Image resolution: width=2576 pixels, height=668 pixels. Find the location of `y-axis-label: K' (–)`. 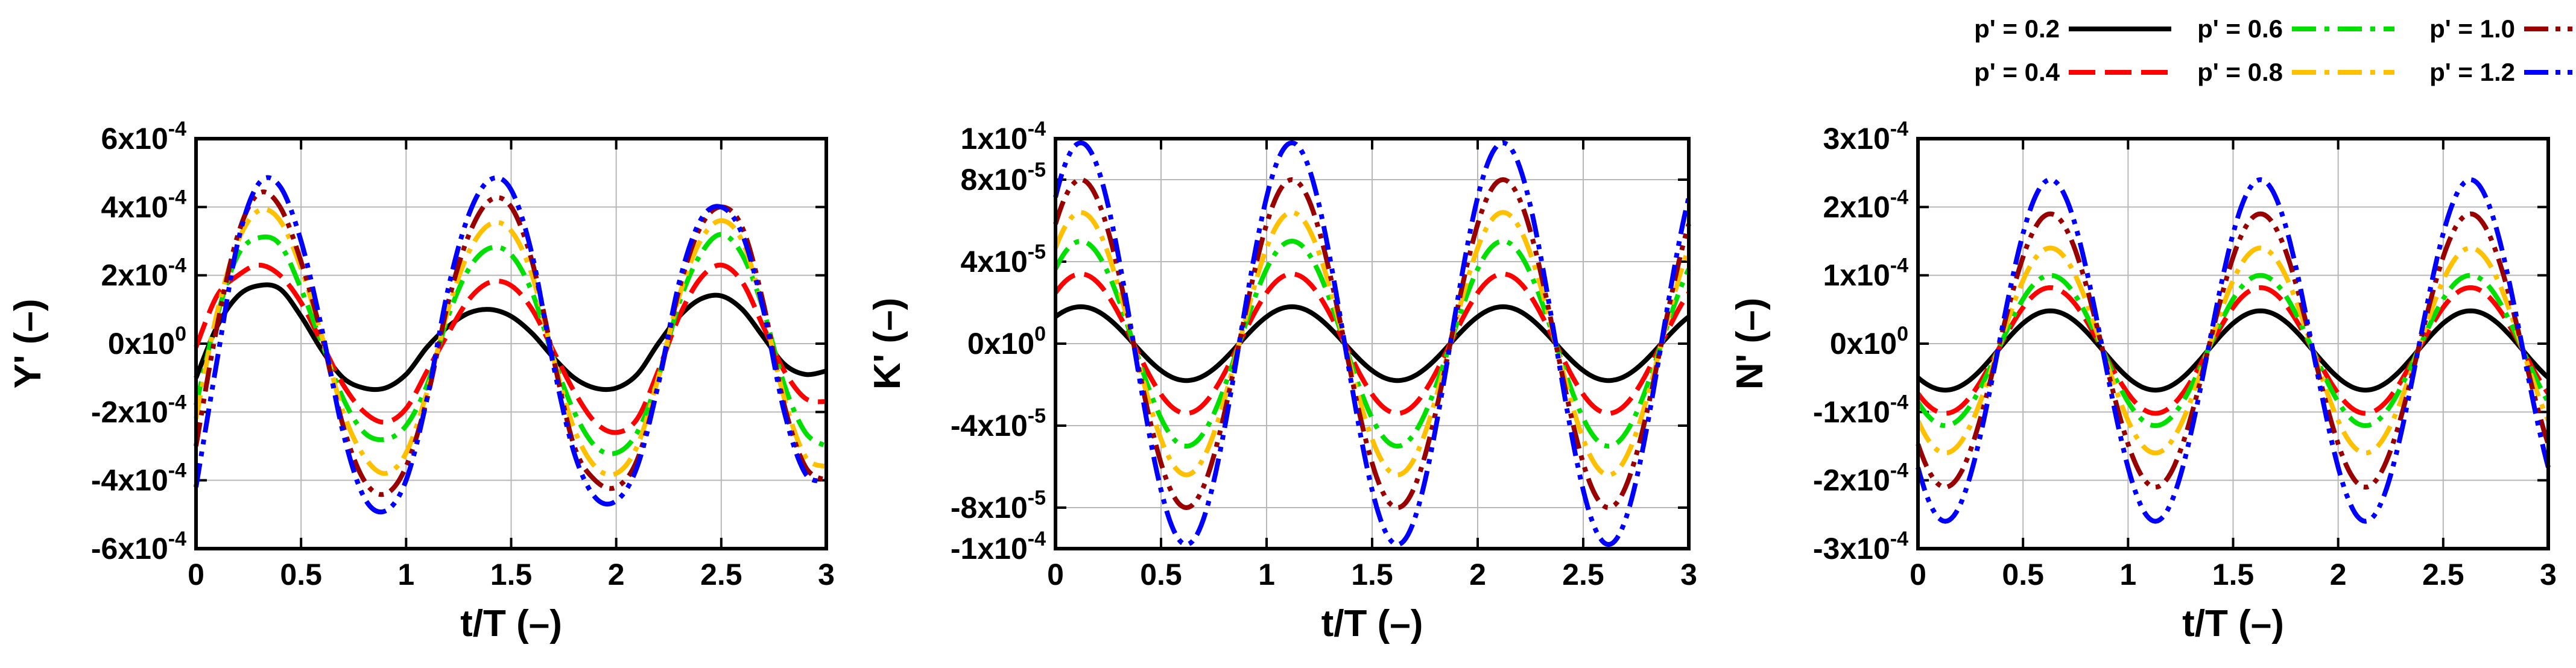

y-axis-label: K' (–) is located at coordinates (887, 344).